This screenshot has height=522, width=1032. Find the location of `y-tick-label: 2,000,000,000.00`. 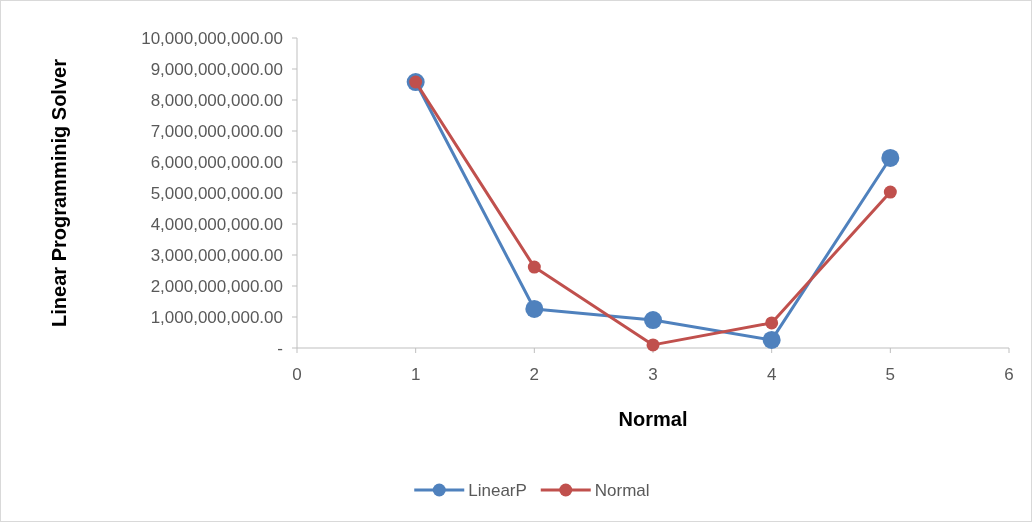

y-tick-label: 2,000,000,000.00 is located at coordinates (216, 286).